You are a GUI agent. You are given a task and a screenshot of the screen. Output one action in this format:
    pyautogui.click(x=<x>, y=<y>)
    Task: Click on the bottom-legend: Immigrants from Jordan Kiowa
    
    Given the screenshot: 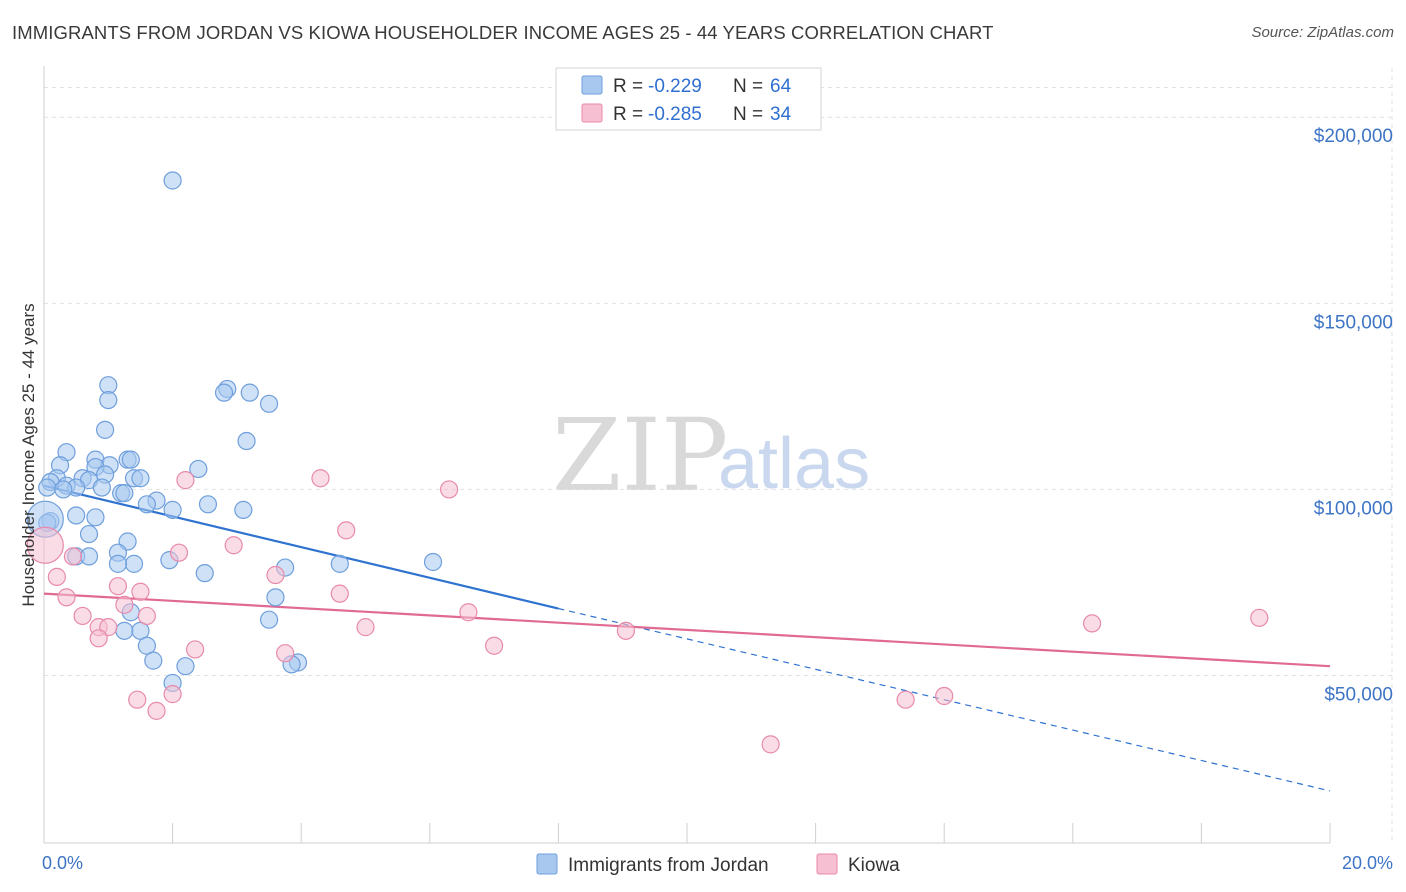 What is the action you would take?
    pyautogui.click(x=718, y=864)
    